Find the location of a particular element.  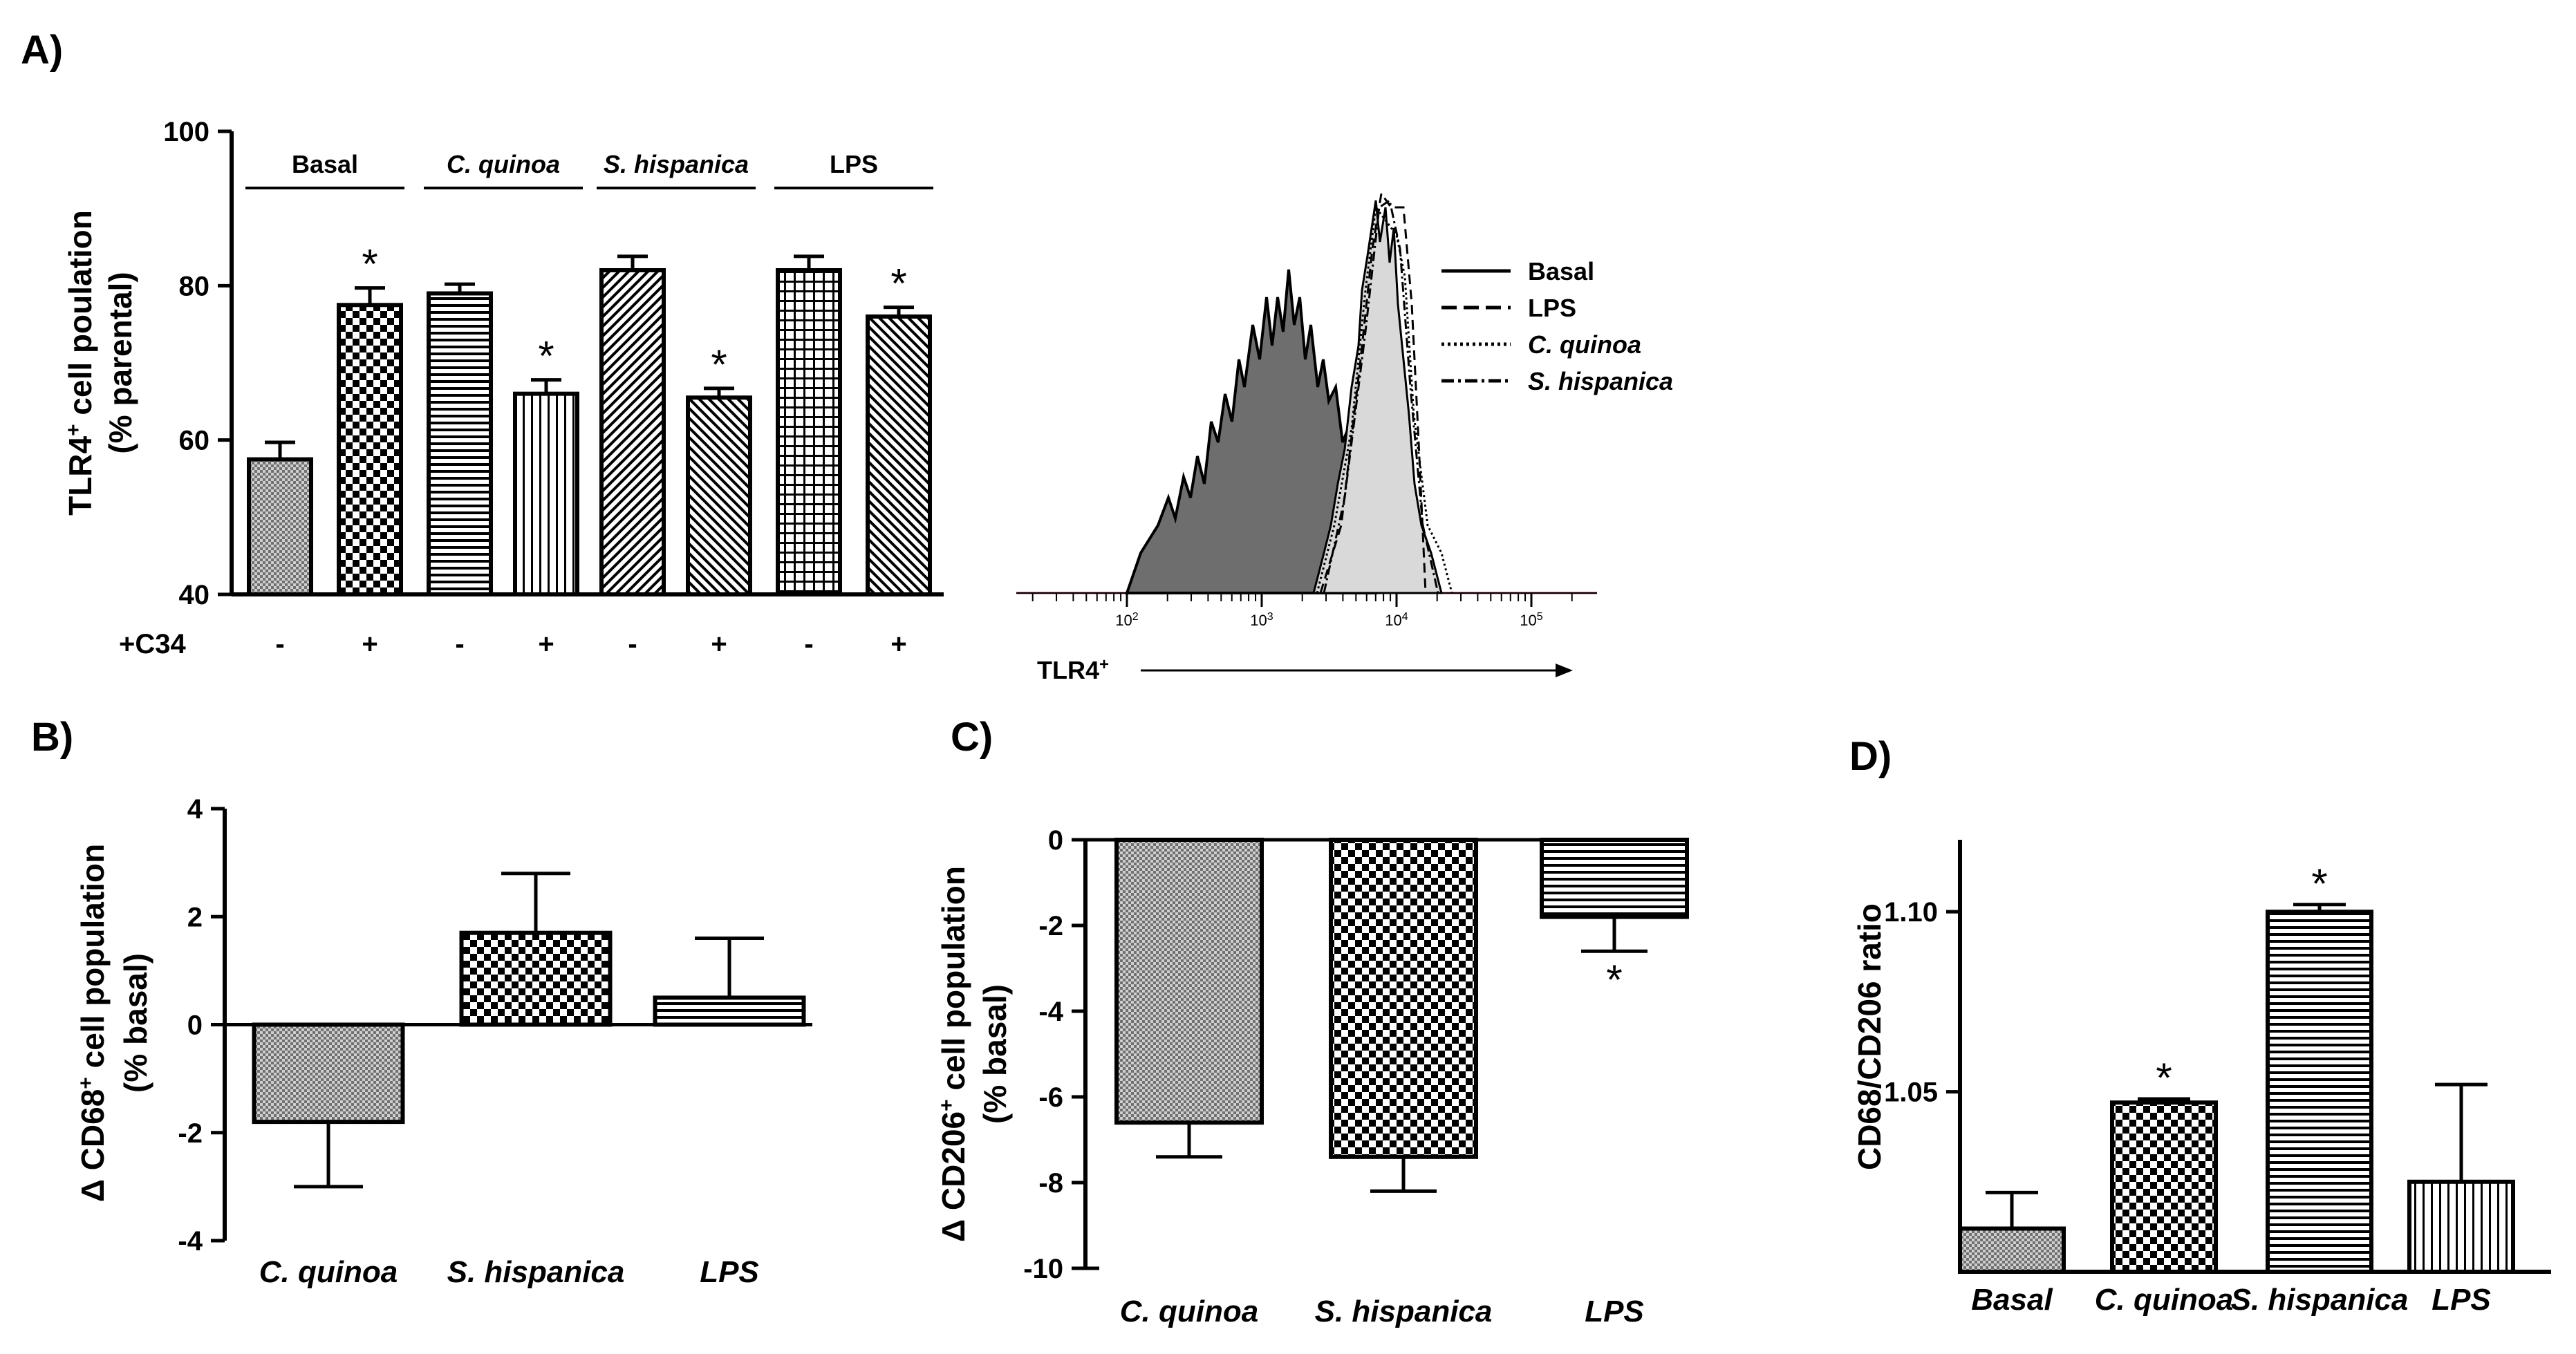

y-axis-label: CD68/CD206 ratio is located at coordinates (1869, 1036).